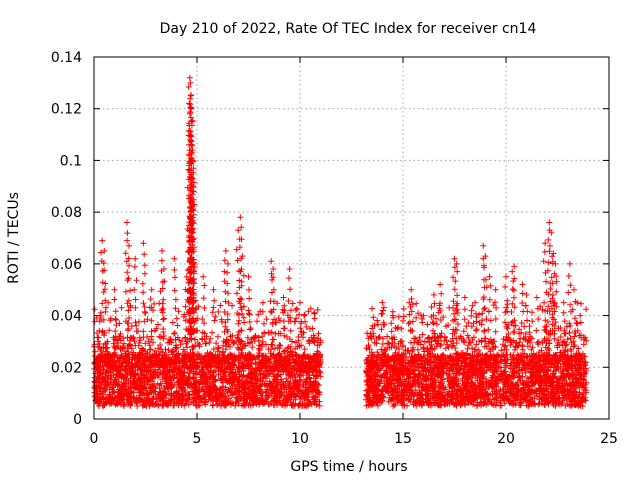 This screenshot has height=480, width=640. Describe the element at coordinates (197, 439) in the screenshot. I see `x-tick-label: 5` at that location.